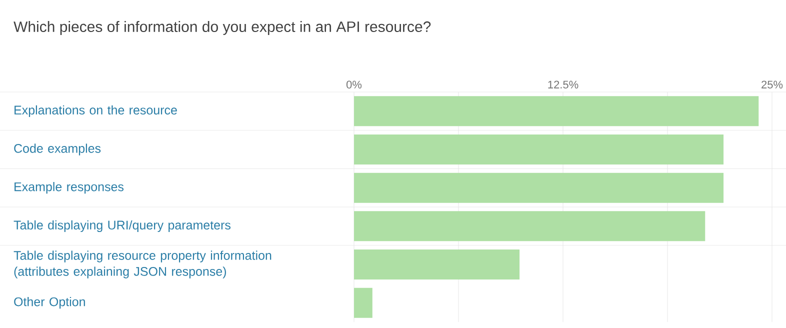  What do you see at coordinates (354, 84) in the screenshot?
I see `x-tick-label: 0%` at bounding box center [354, 84].